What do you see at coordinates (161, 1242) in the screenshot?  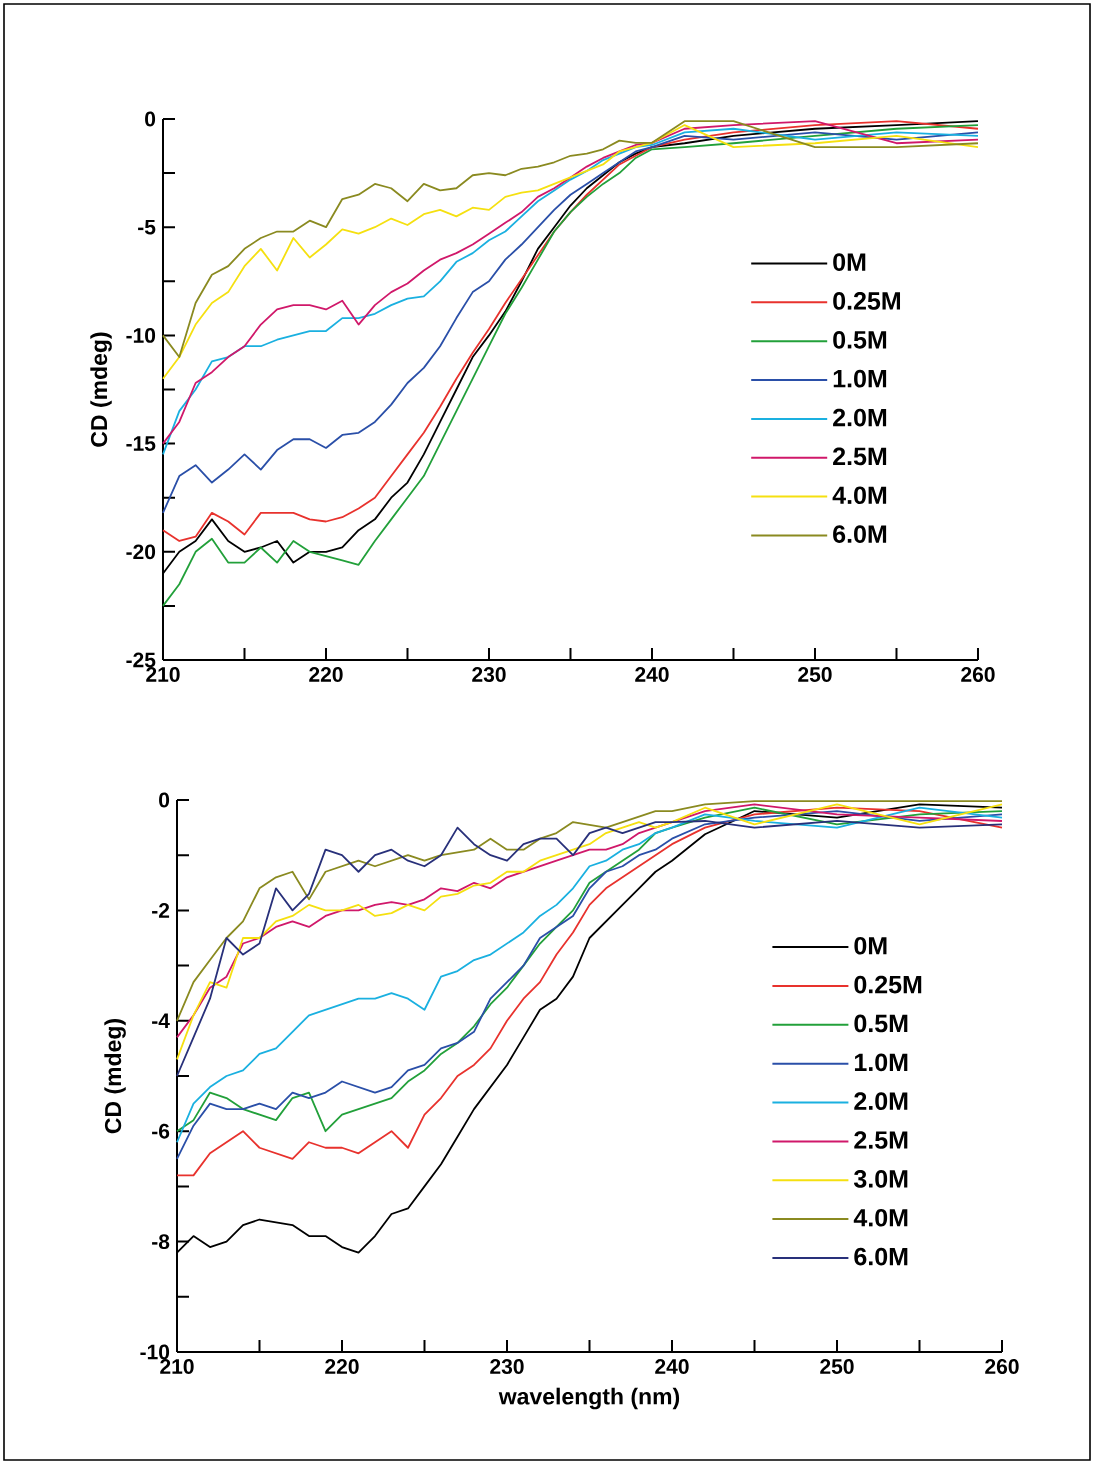 I see `y-tick-label: -8` at bounding box center [161, 1242].